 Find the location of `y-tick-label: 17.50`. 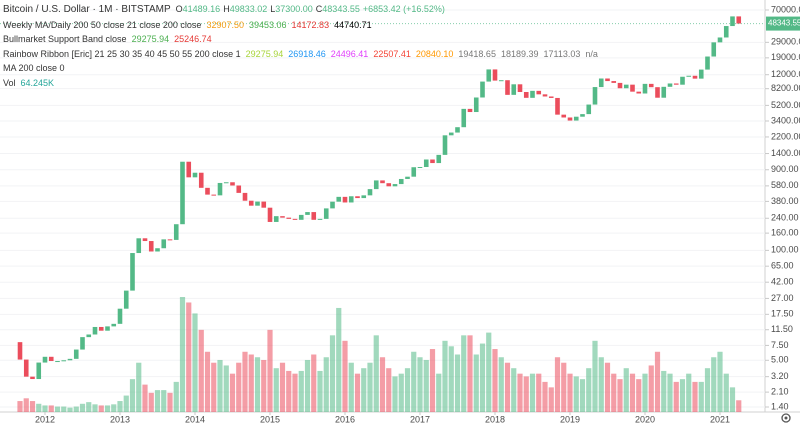

y-tick-label: 17.50 is located at coordinates (782, 314).